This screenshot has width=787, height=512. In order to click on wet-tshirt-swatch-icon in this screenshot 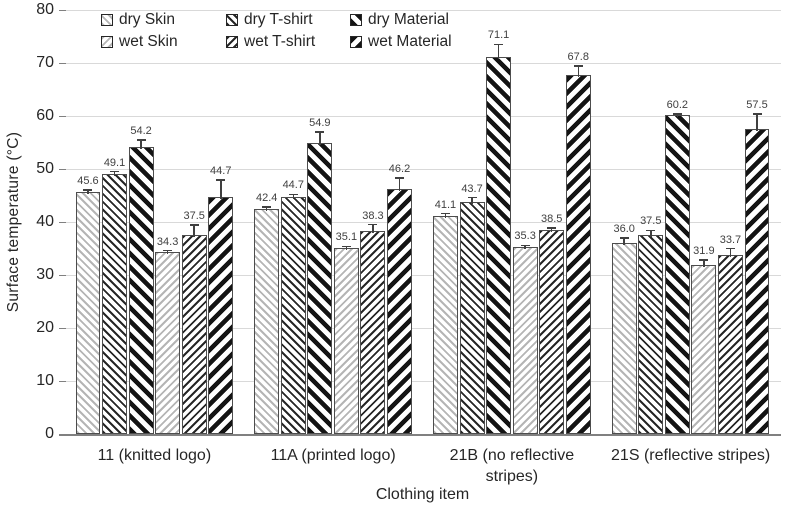, I will do `click(232, 42)`.